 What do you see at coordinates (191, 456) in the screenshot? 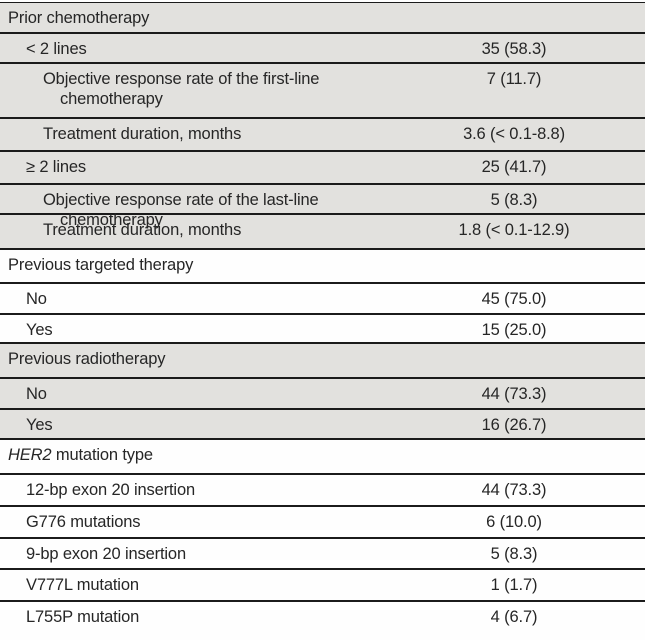
I see `section-header: HER2 mutation type` at bounding box center [191, 456].